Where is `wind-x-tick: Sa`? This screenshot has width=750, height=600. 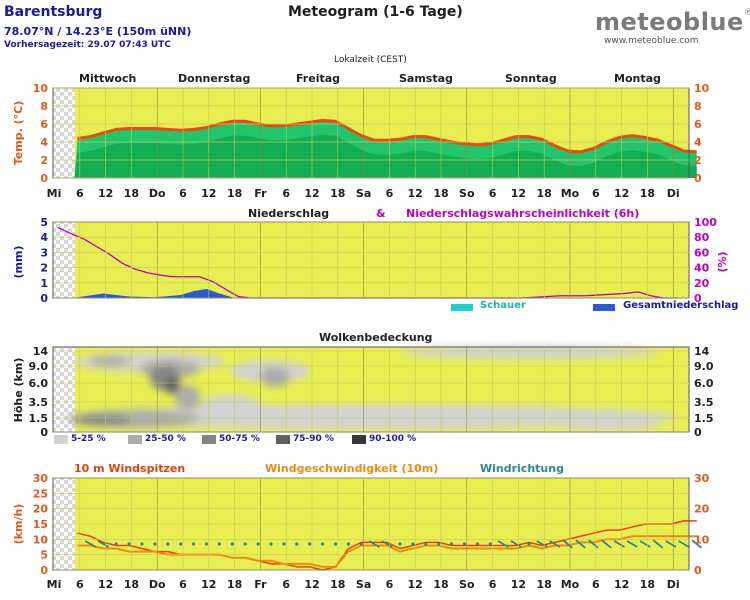 wind-x-tick: Sa is located at coordinates (363, 584).